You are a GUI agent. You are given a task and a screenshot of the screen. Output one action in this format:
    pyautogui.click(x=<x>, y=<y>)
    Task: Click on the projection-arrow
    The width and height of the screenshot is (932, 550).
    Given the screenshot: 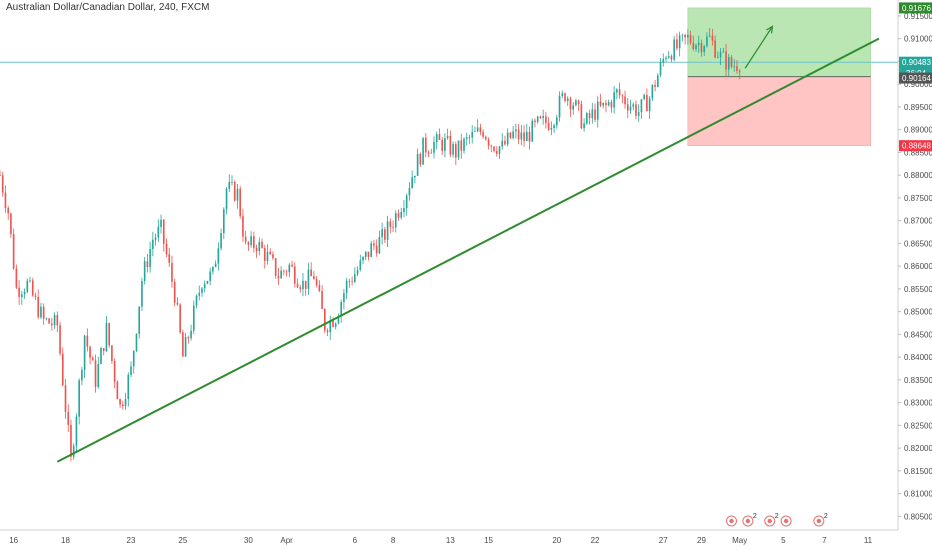 What is the action you would take?
    pyautogui.click(x=758, y=47)
    